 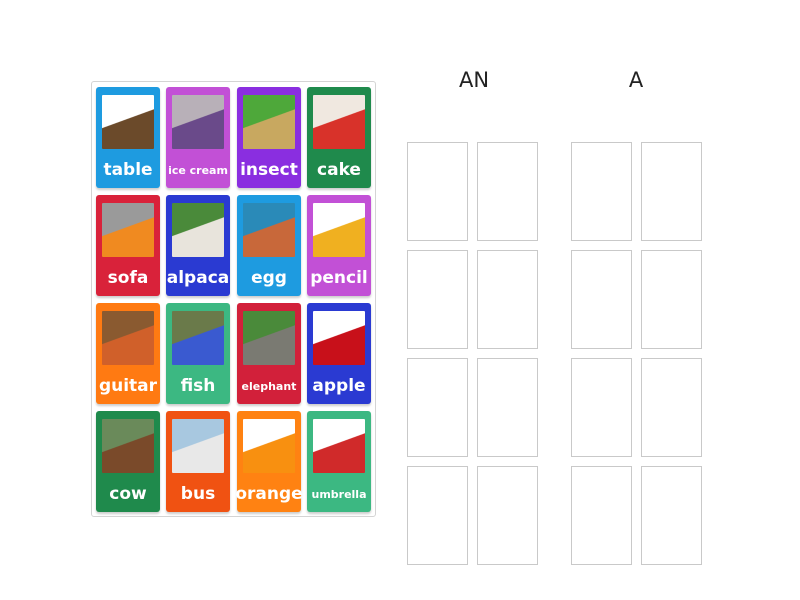 I want to click on table-image, so click(x=128, y=122).